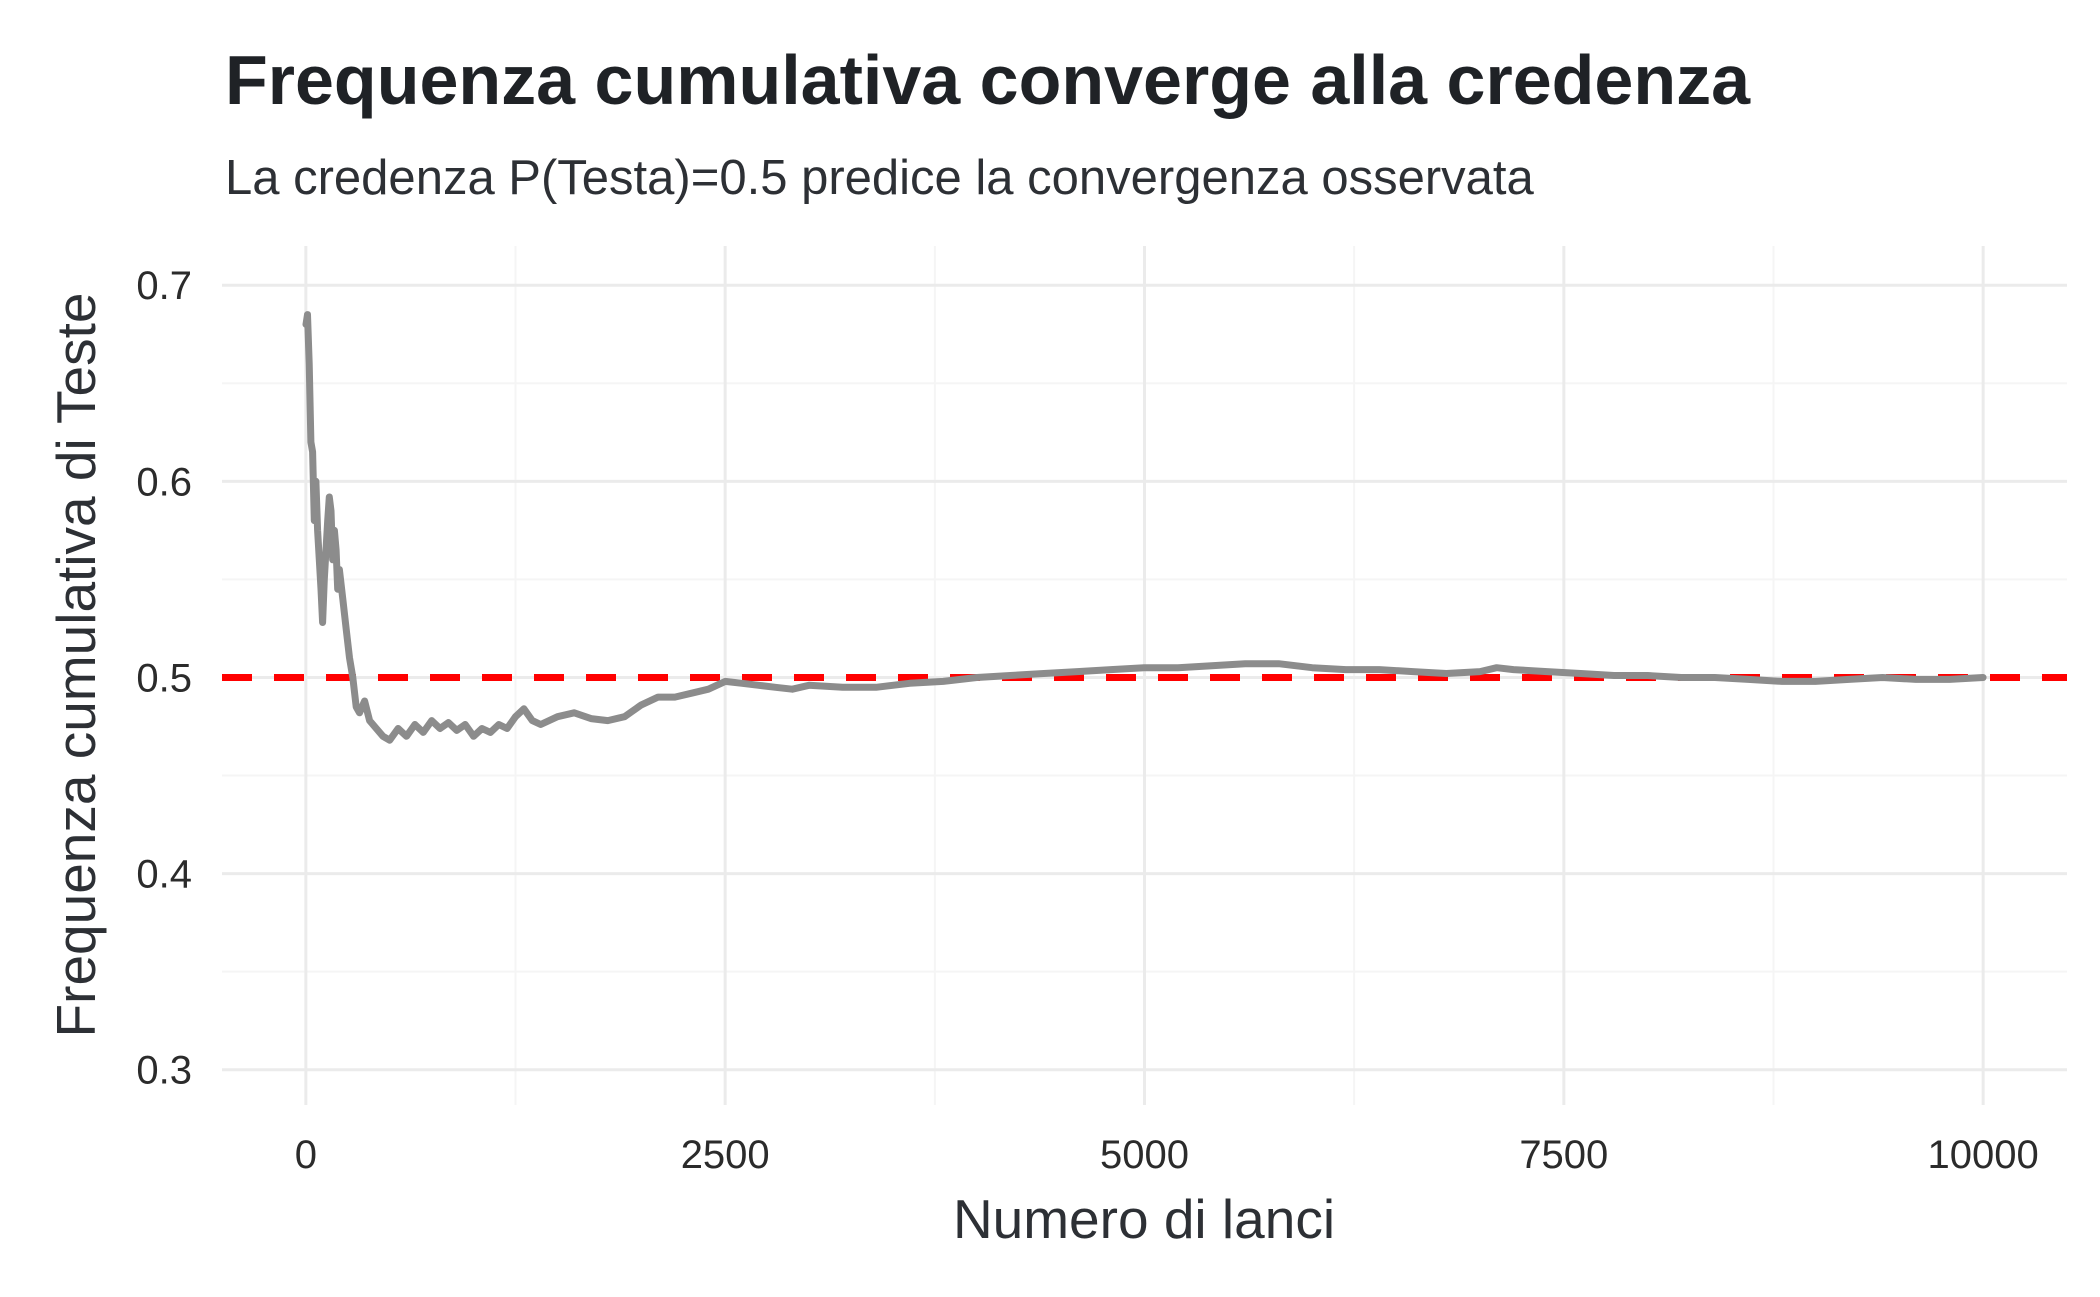  I want to click on y-tick-label: 0.6, so click(164, 482).